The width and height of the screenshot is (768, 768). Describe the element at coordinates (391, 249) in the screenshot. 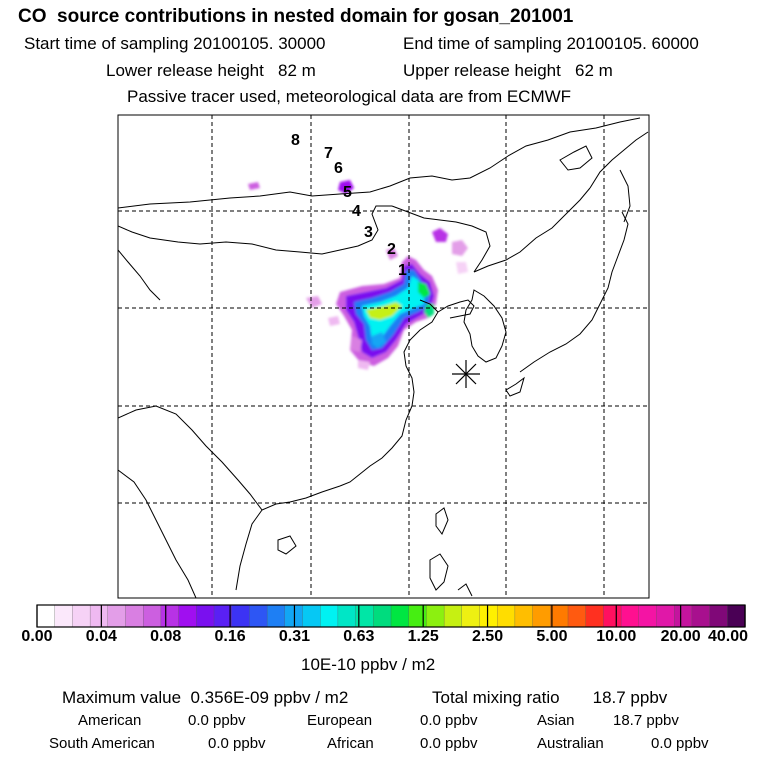

I see `trajectory-label-2: 2` at that location.